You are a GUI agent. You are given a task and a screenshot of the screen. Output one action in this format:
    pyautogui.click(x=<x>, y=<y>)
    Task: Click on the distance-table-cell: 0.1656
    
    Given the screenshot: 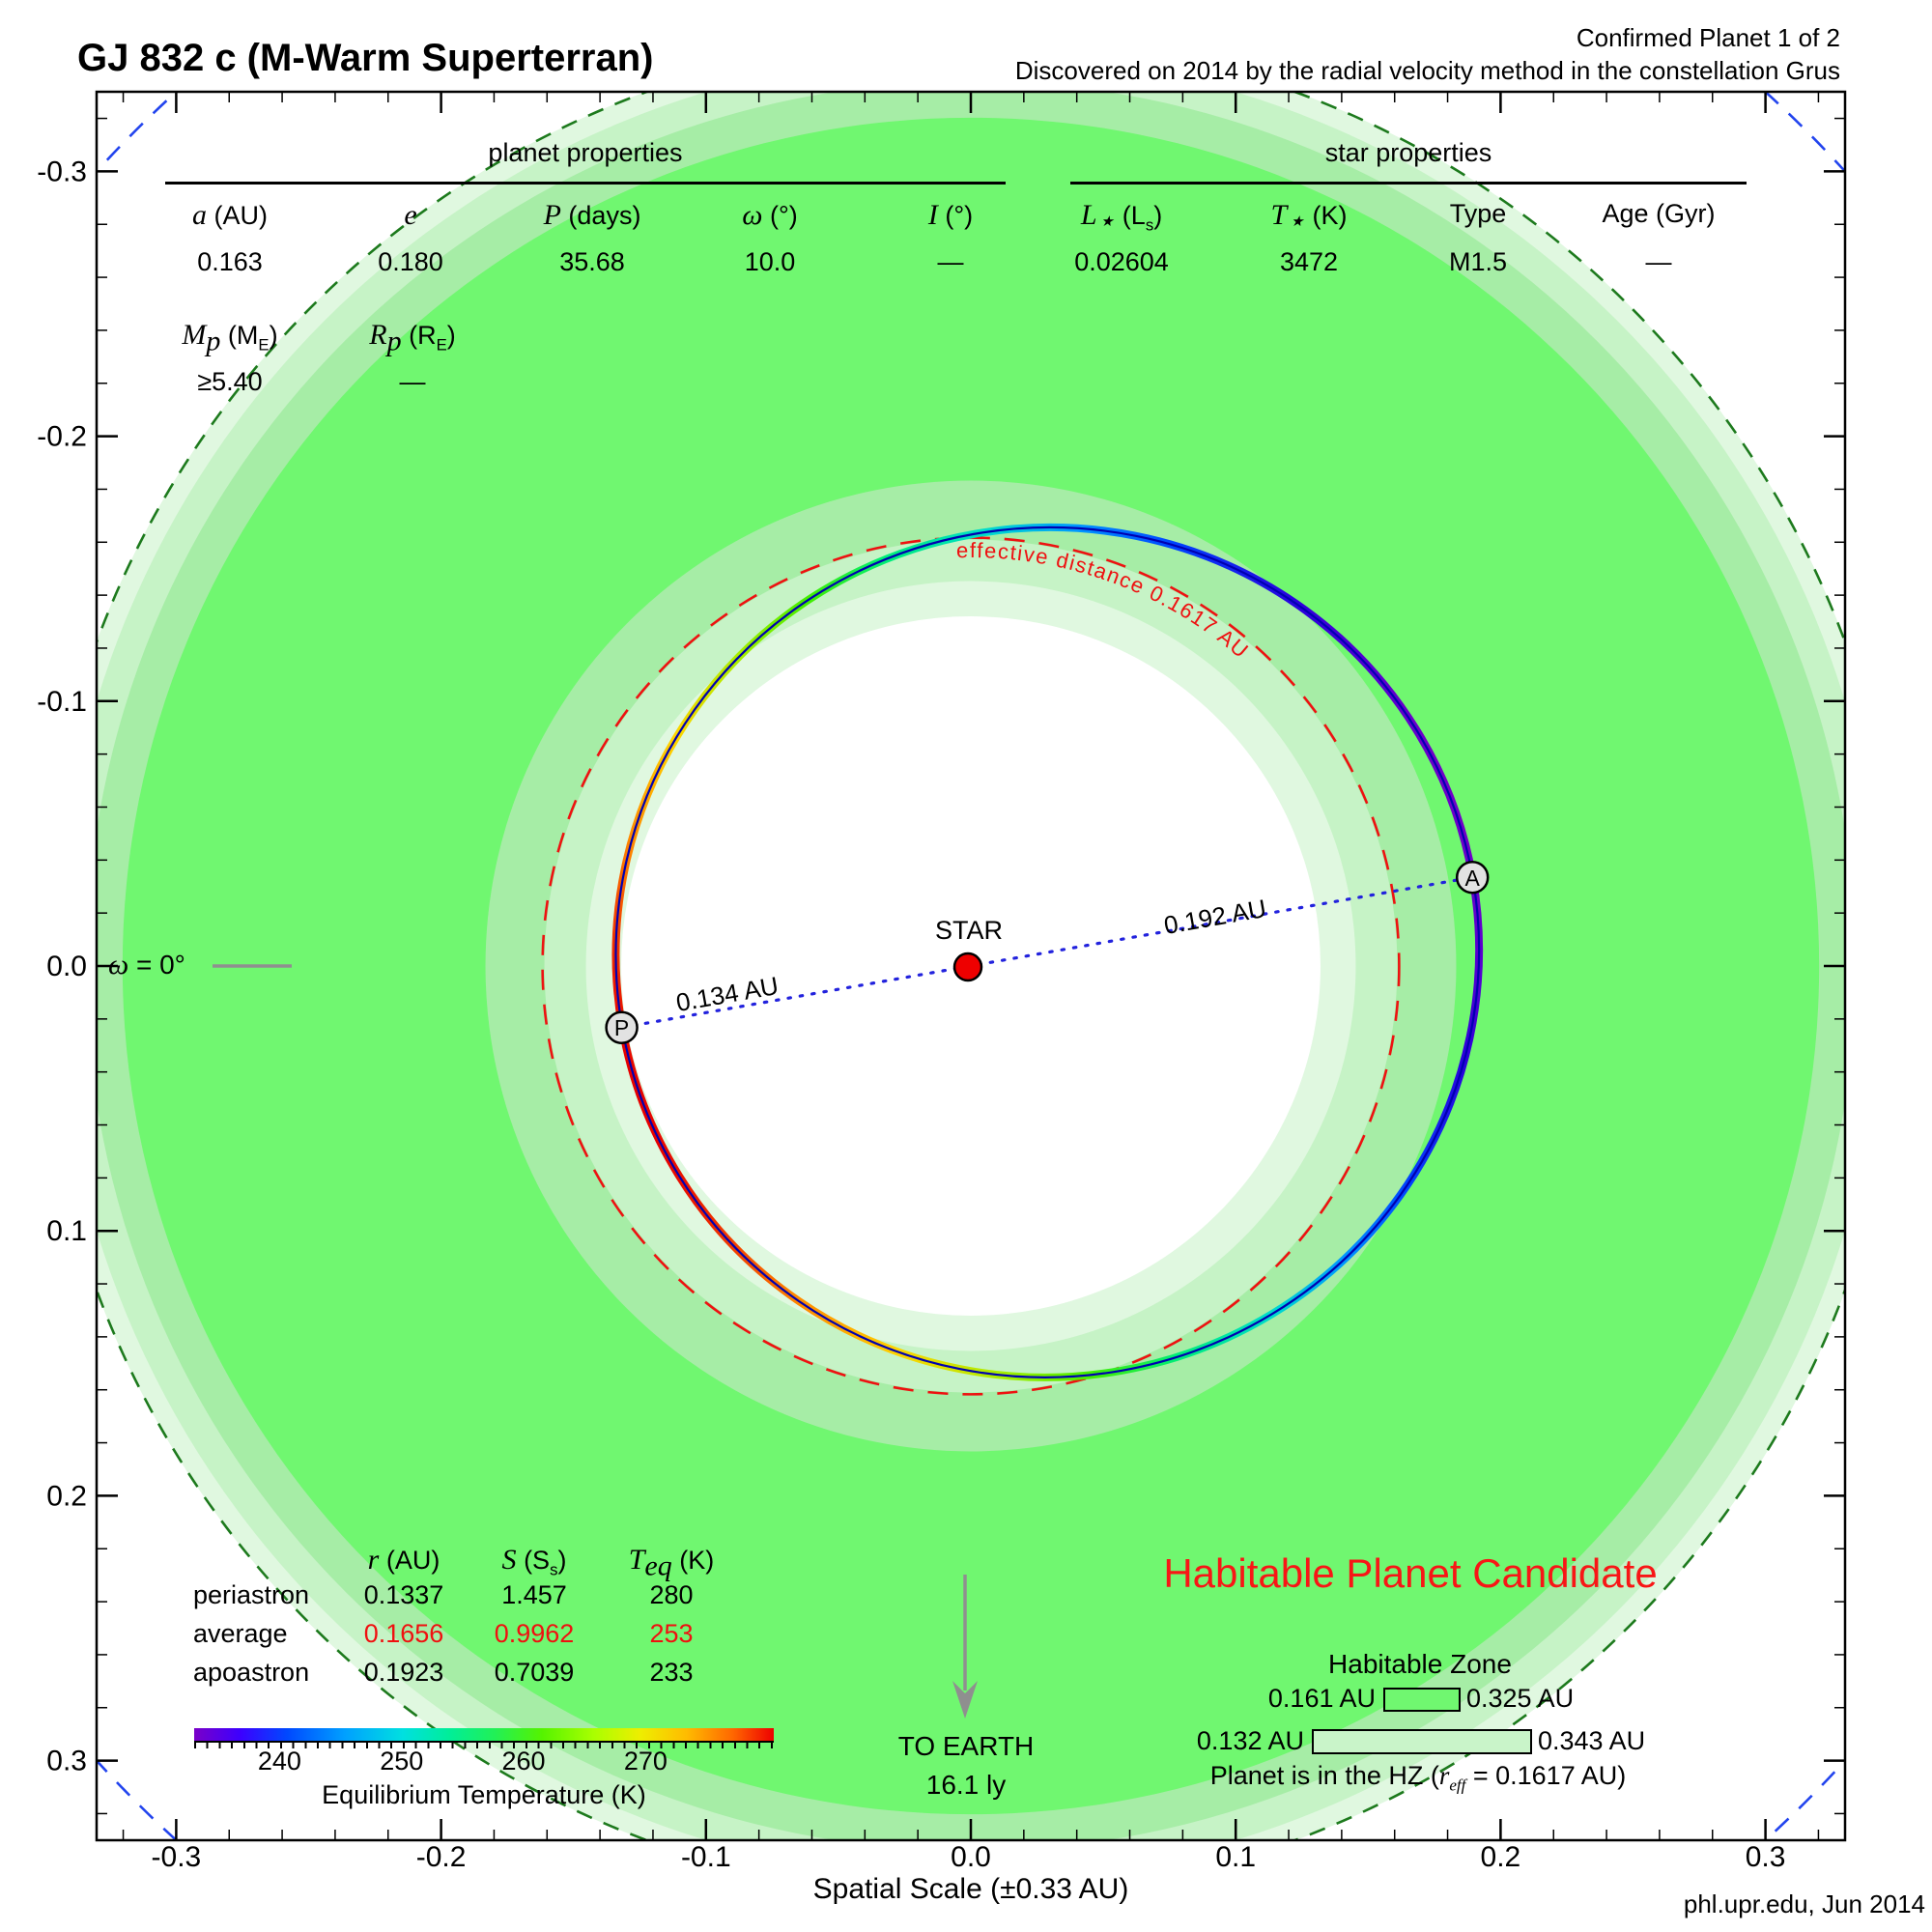 What is the action you would take?
    pyautogui.click(x=403, y=1633)
    